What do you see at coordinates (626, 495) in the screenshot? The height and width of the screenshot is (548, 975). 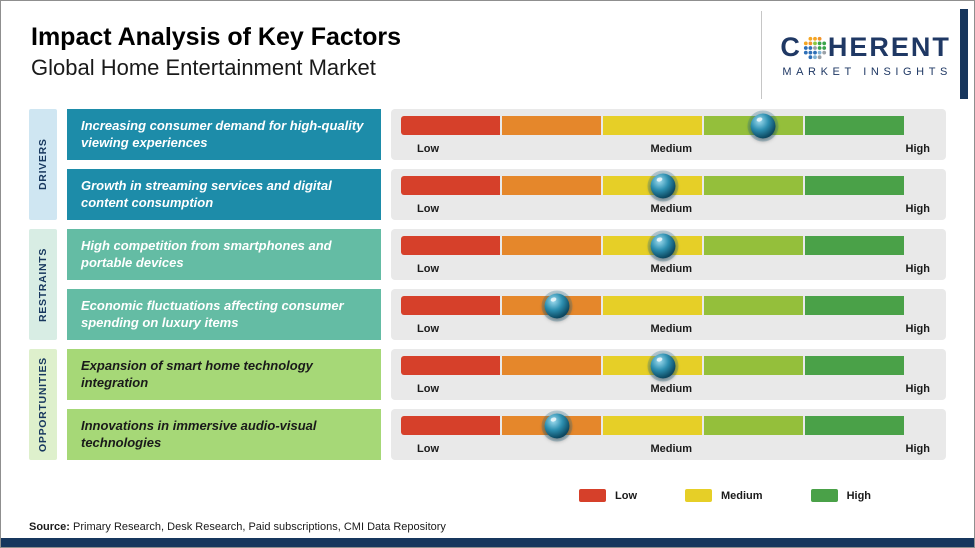 I see `legend-label-low: Low` at bounding box center [626, 495].